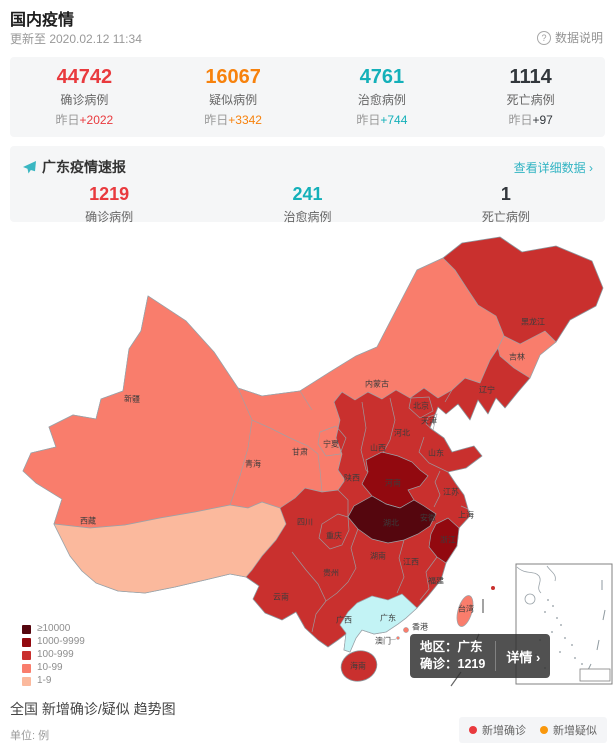  I want to click on map-tooltip: 地区：广东 确诊：1219 详情 ›, so click(480, 656).